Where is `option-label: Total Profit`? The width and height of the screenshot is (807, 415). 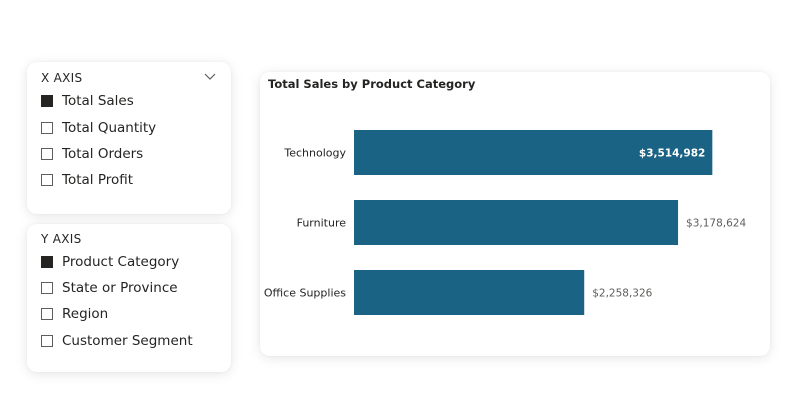
option-label: Total Profit is located at coordinates (98, 180).